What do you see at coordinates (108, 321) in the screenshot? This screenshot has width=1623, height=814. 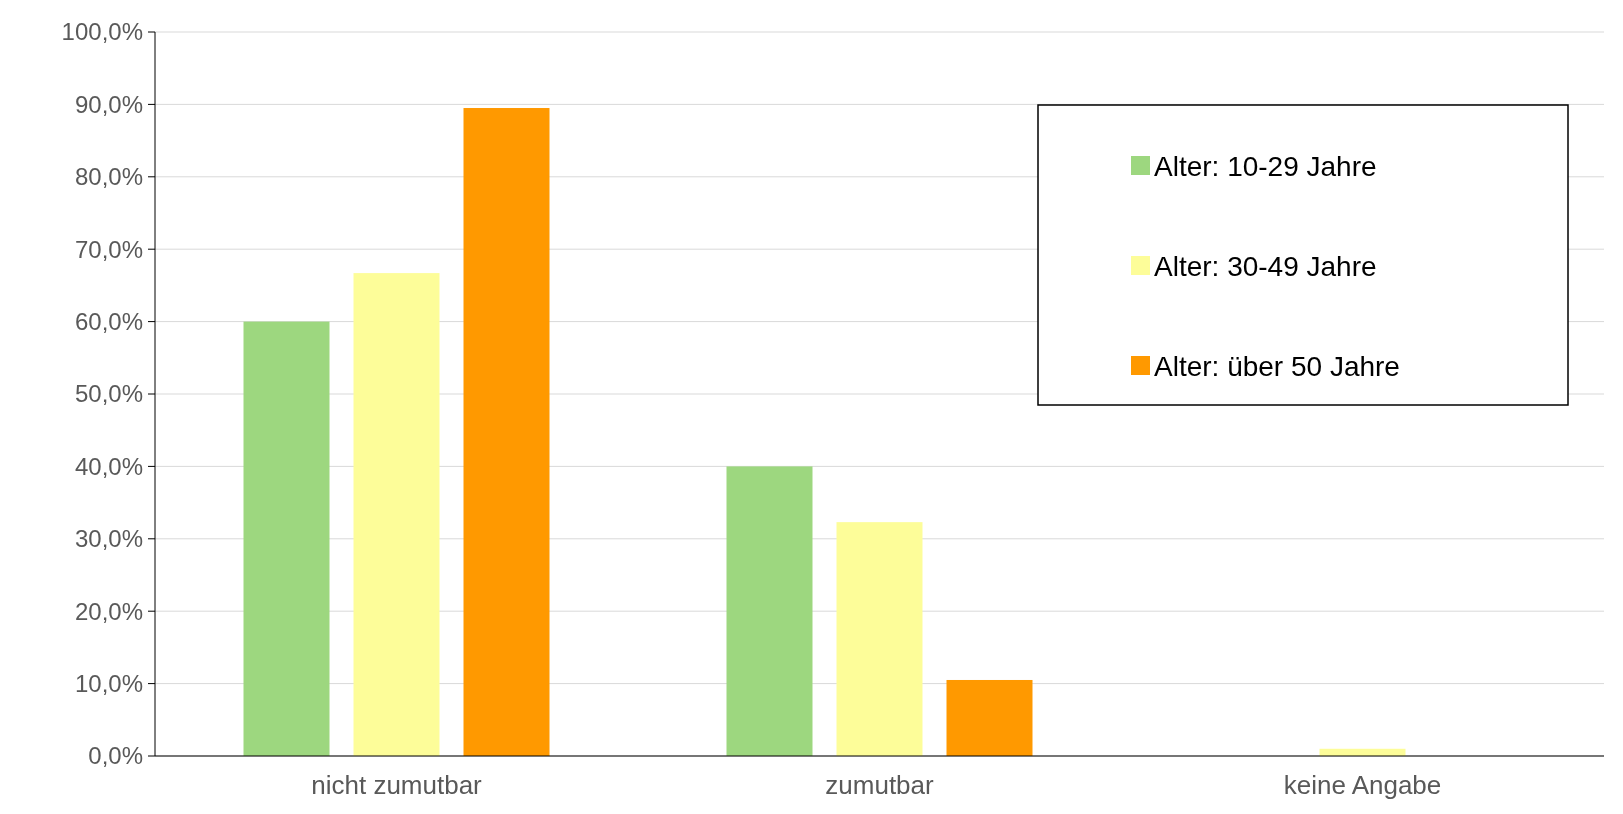 I see `y-tick-label: 60,0%` at bounding box center [108, 321].